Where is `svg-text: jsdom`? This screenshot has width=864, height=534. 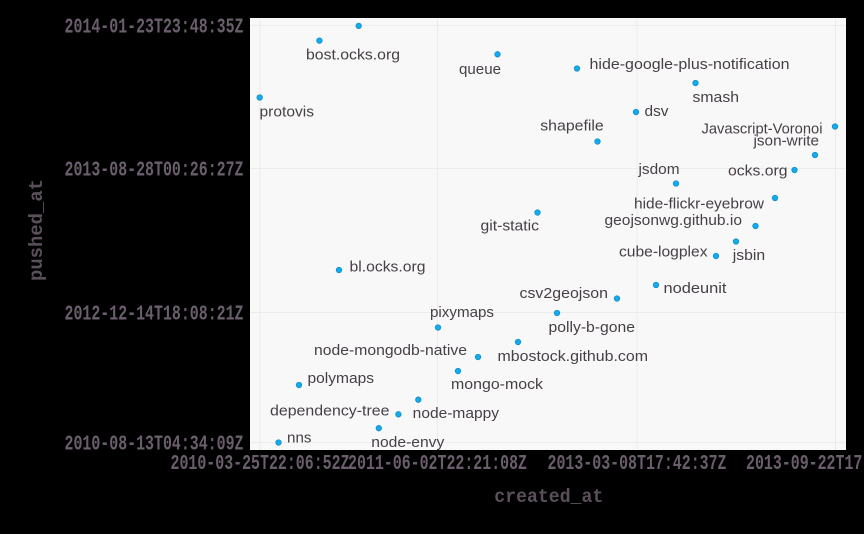
svg-text: jsdom is located at coordinates (658, 169).